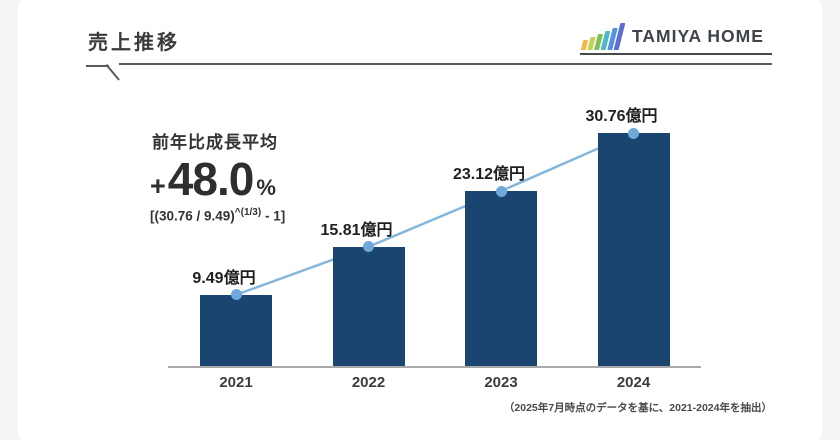  I want to click on value-label-2022: 15.81億円, so click(356, 230).